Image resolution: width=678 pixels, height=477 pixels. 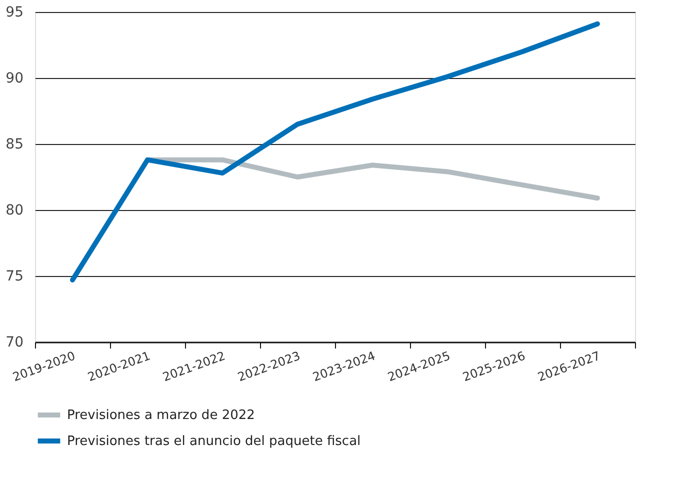 What do you see at coordinates (15, 78) in the screenshot?
I see `y-tick-label: 90` at bounding box center [15, 78].